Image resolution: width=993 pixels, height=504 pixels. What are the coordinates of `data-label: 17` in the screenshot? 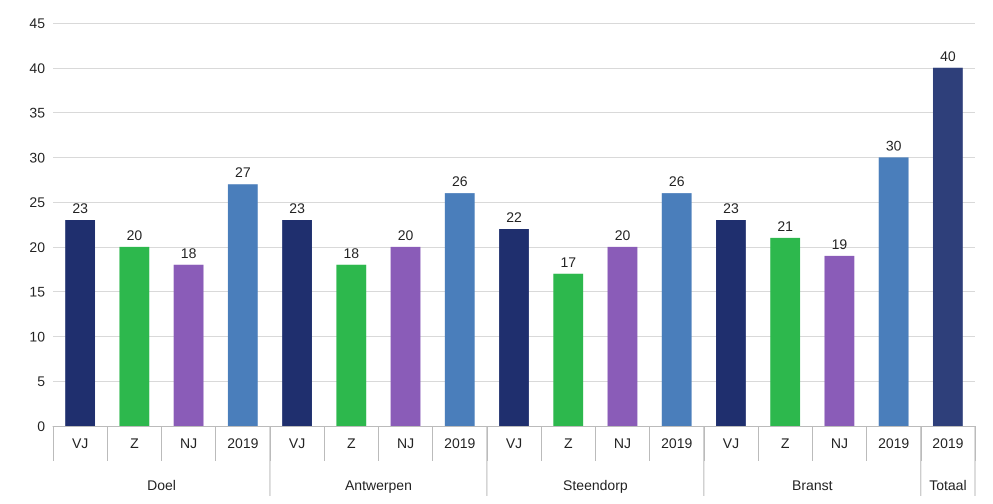 It's located at (568, 262).